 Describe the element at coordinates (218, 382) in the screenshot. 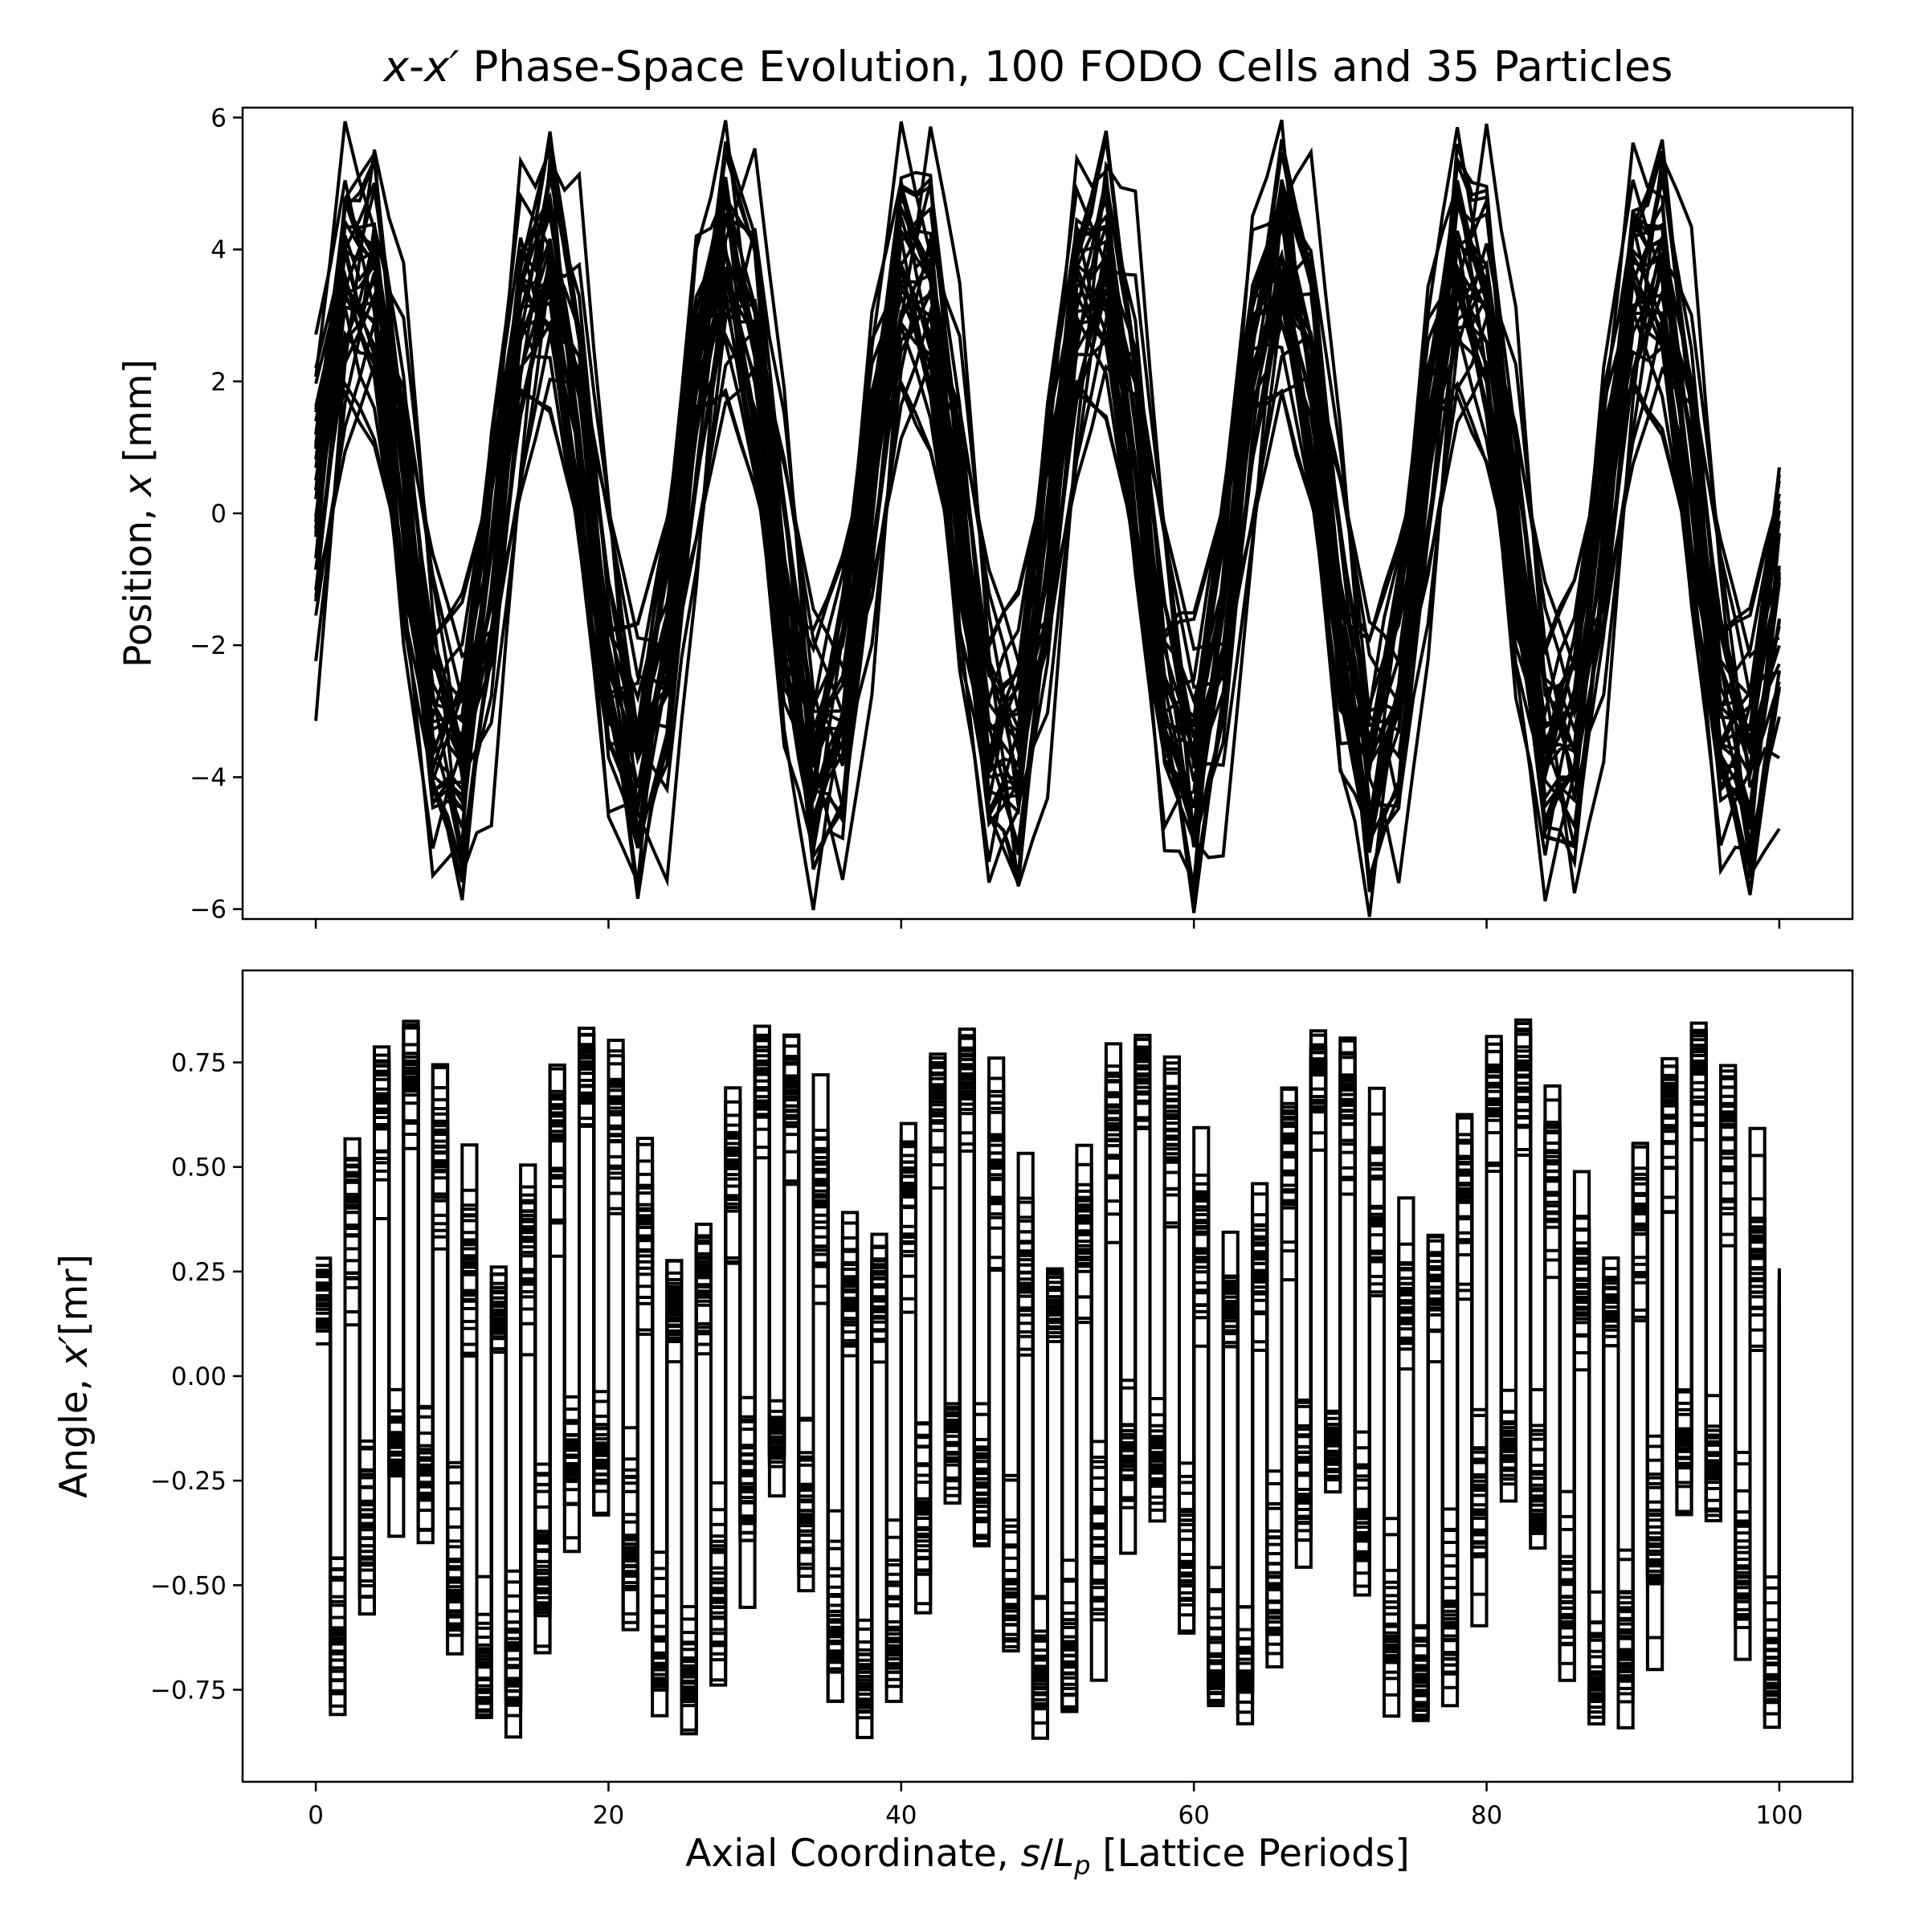

I see `position-ytick-label-4: 2` at that location.